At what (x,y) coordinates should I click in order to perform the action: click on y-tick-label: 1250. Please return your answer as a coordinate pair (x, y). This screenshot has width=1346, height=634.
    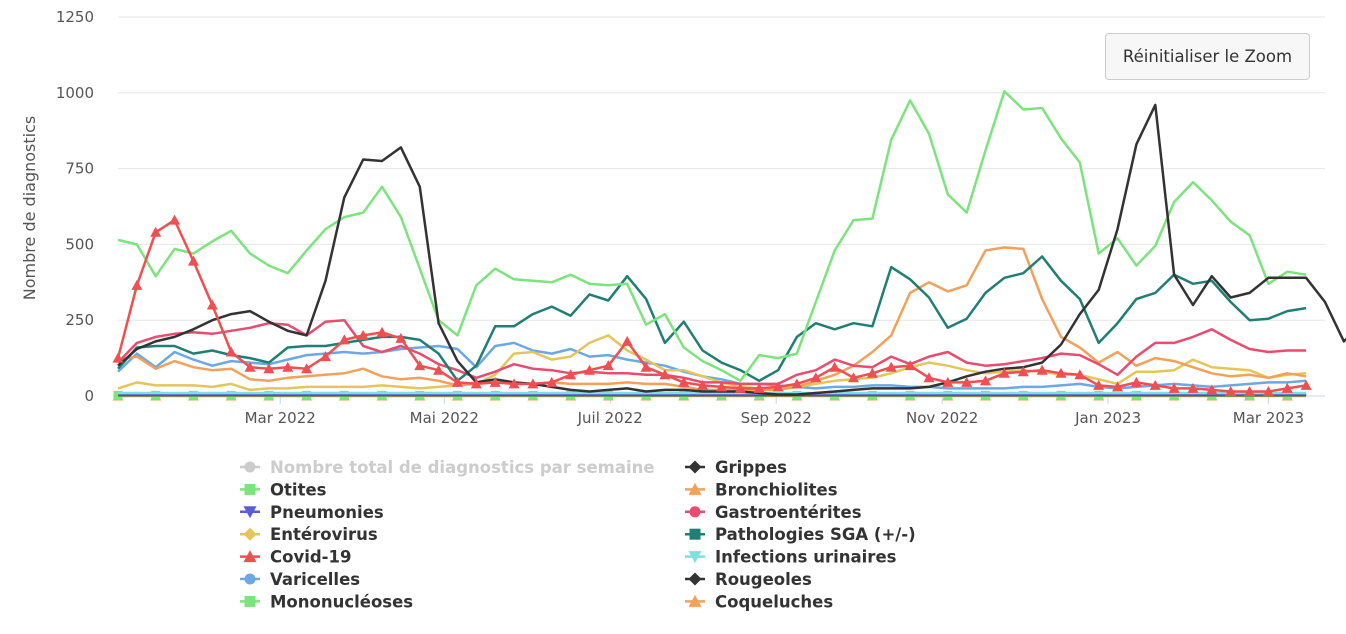
    Looking at the image, I should click on (75, 17).